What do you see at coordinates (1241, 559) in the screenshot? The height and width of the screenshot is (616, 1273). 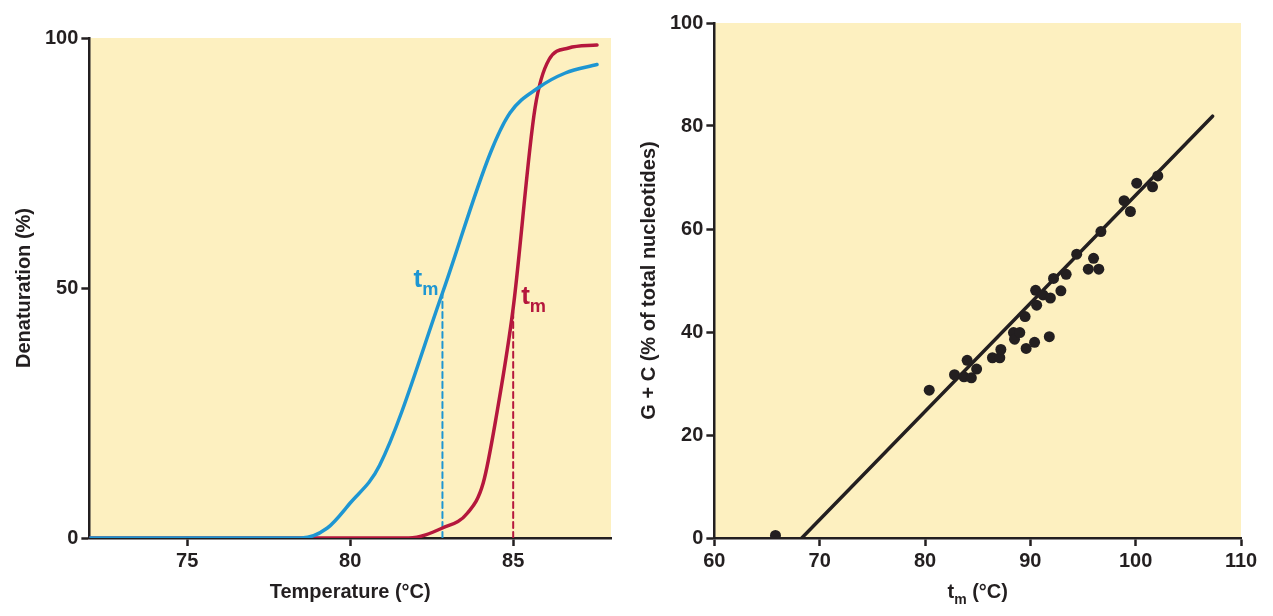 I see `x-tick-label: 110` at bounding box center [1241, 559].